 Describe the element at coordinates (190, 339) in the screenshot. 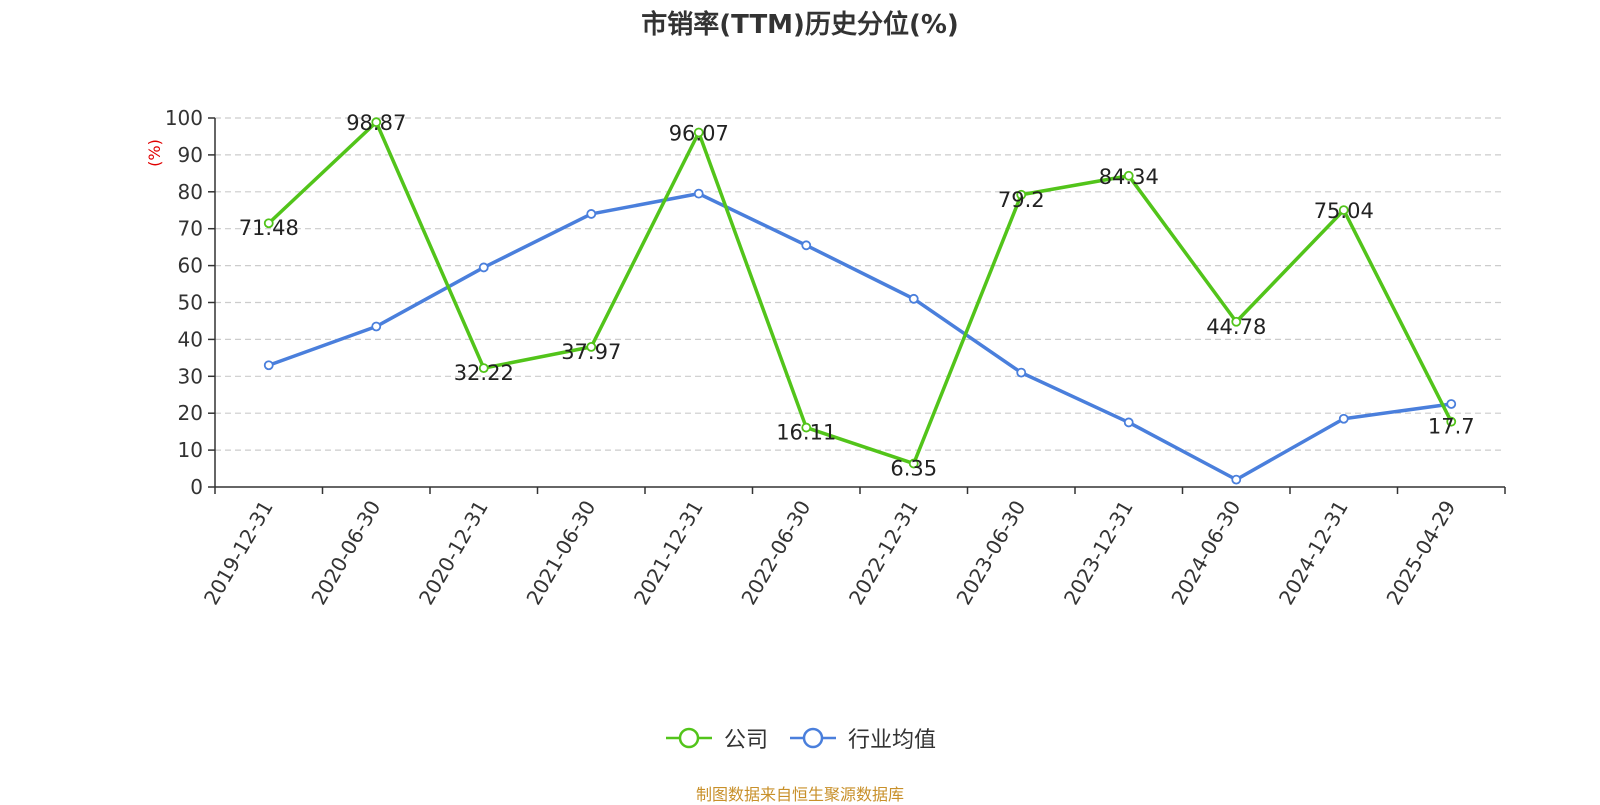

I see `y-tick-label: 40` at that location.